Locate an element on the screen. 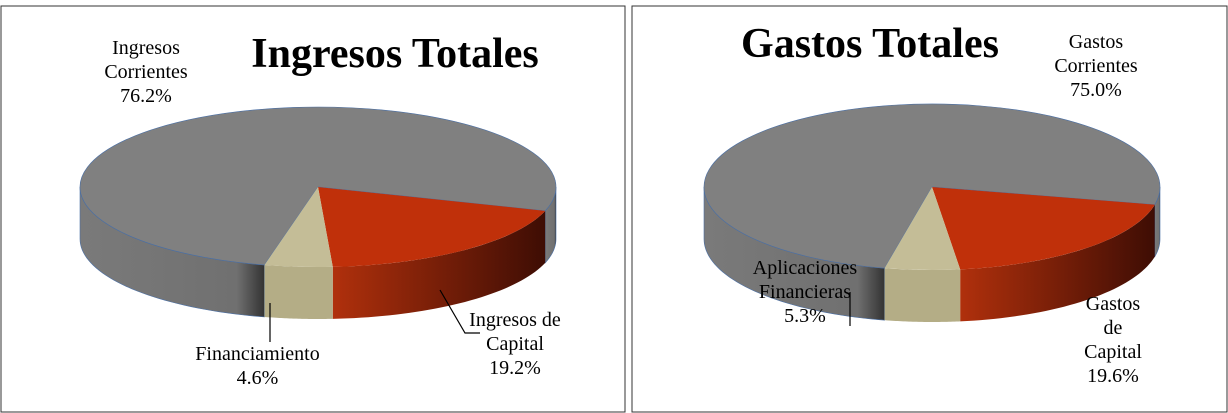  slice-label: Aplicaciones Financieras 5.3% is located at coordinates (805, 292).